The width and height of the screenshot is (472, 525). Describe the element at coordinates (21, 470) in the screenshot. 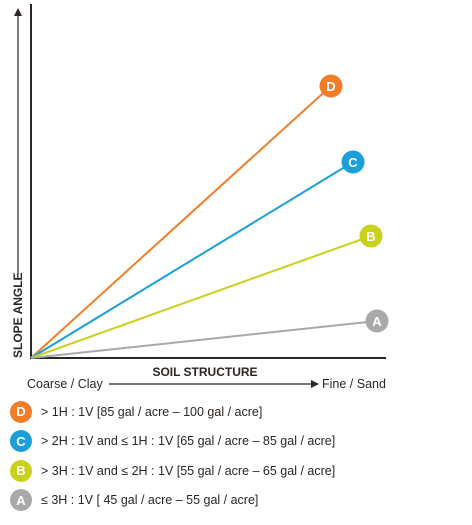

I see `legend-badge-b: B` at that location.